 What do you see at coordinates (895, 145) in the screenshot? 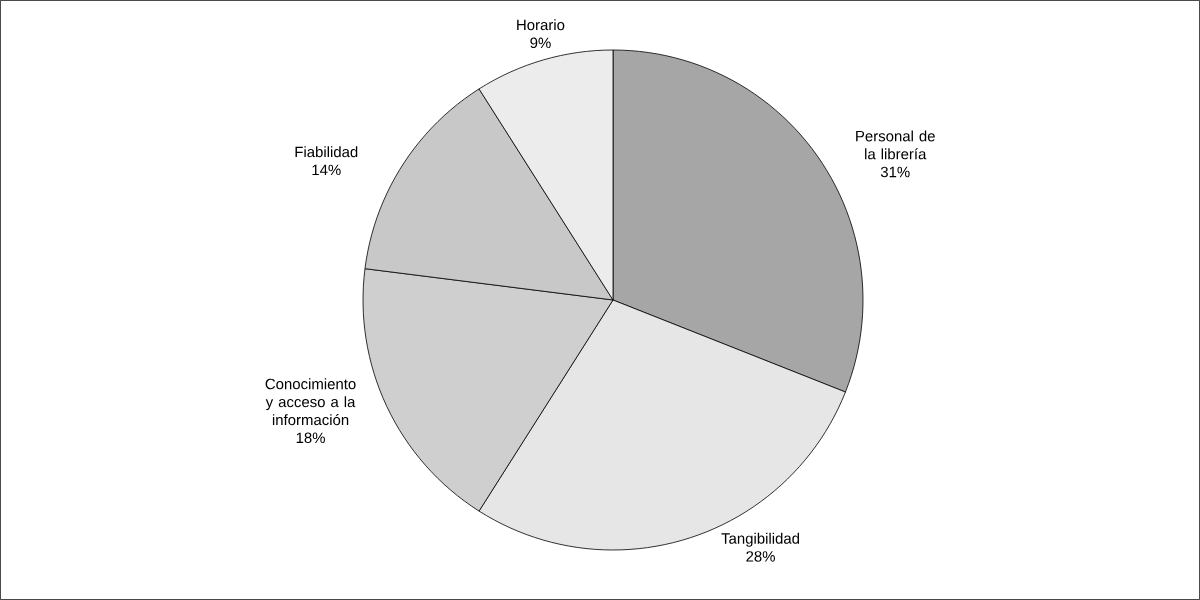
I see `slice-label: Personal de la librería` at bounding box center [895, 145].